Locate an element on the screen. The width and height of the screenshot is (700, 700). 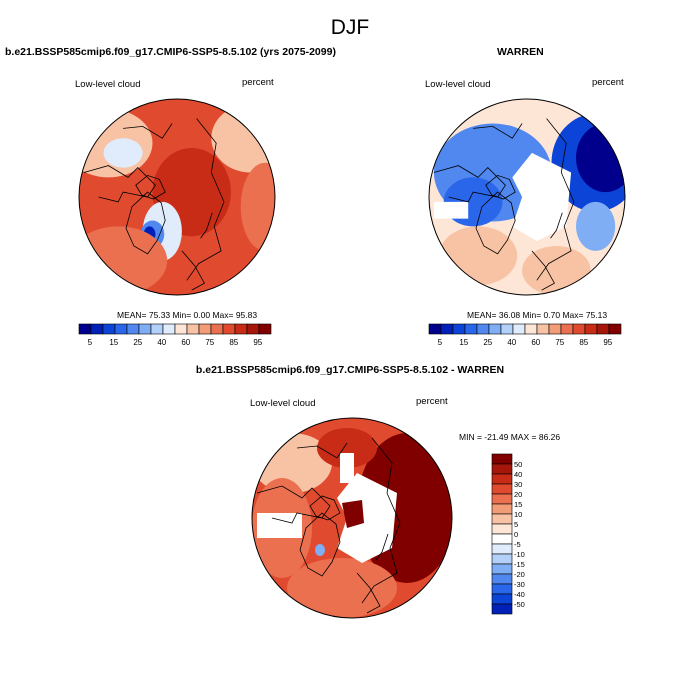
colorbar-label: -30 is located at coordinates (519, 584).